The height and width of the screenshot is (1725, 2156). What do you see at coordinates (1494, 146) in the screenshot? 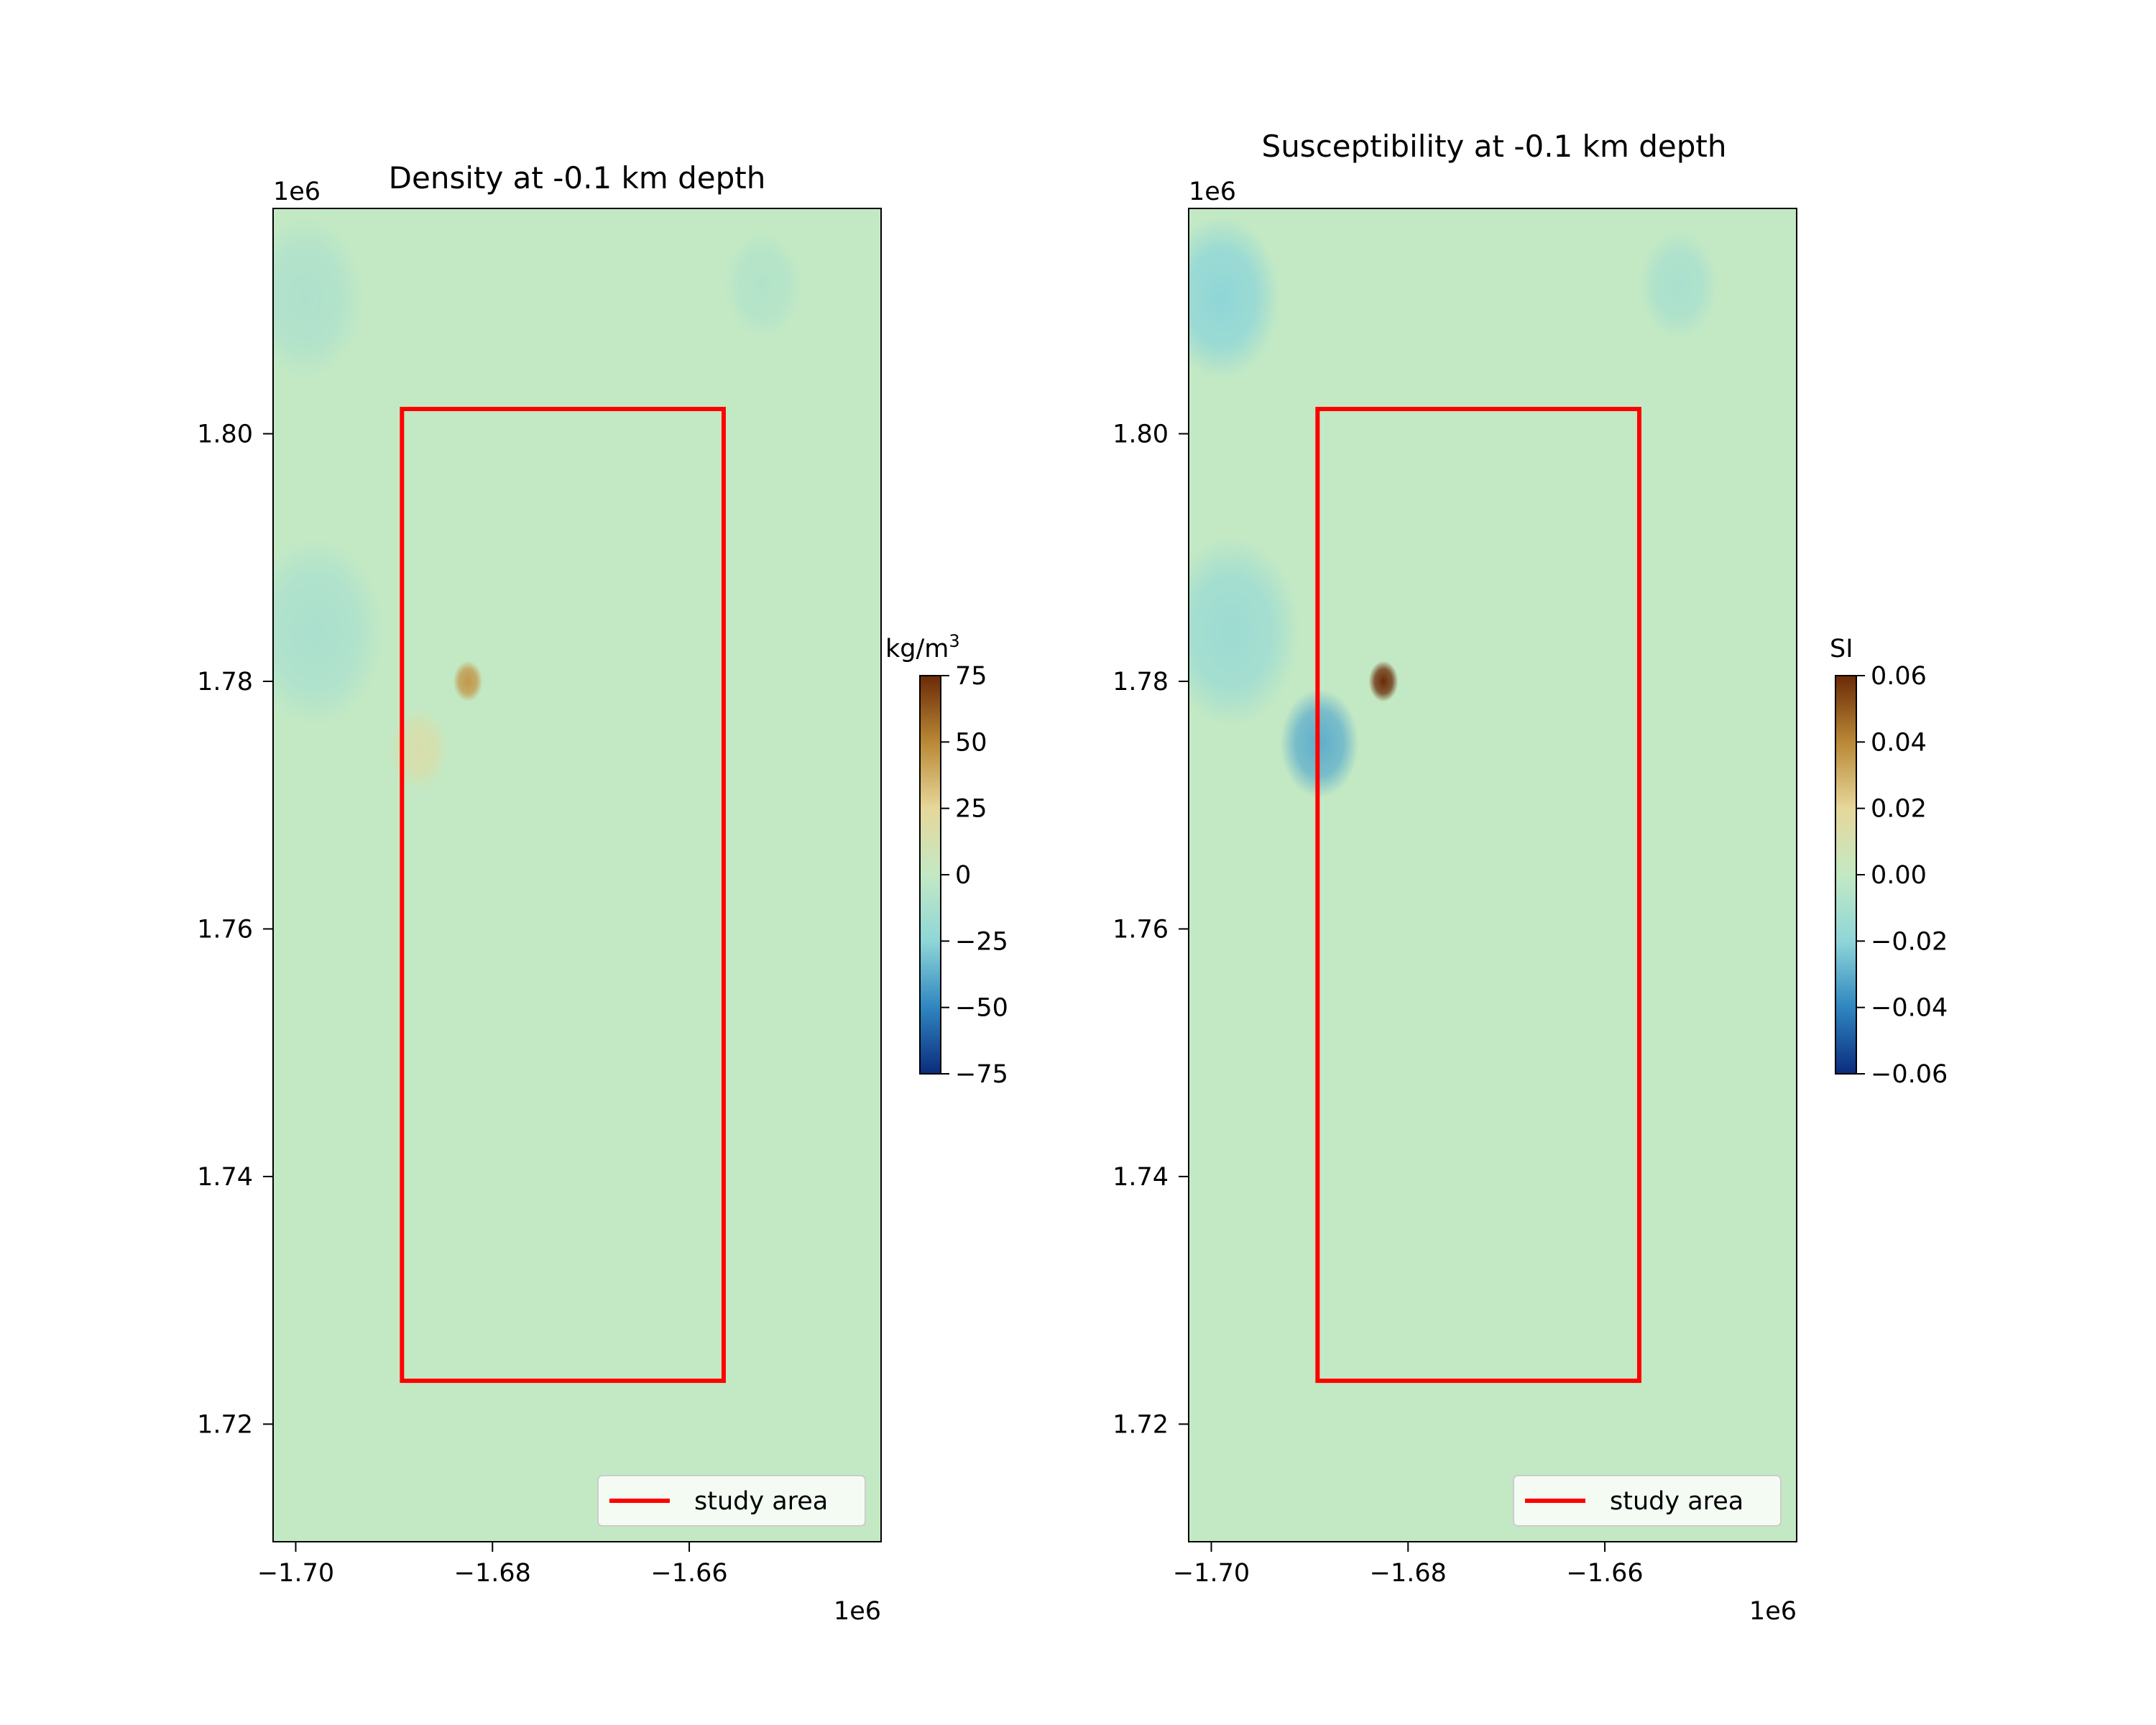
I see `chart-title: Susceptibility at -0.1 km depth` at bounding box center [1494, 146].